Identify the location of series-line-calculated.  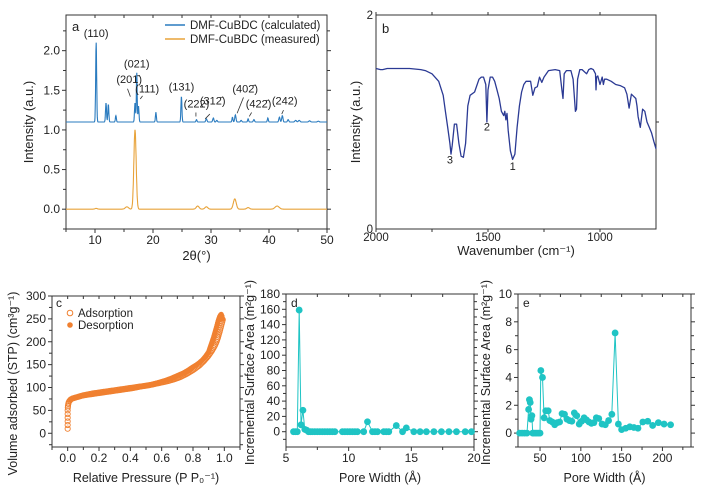
(196, 82).